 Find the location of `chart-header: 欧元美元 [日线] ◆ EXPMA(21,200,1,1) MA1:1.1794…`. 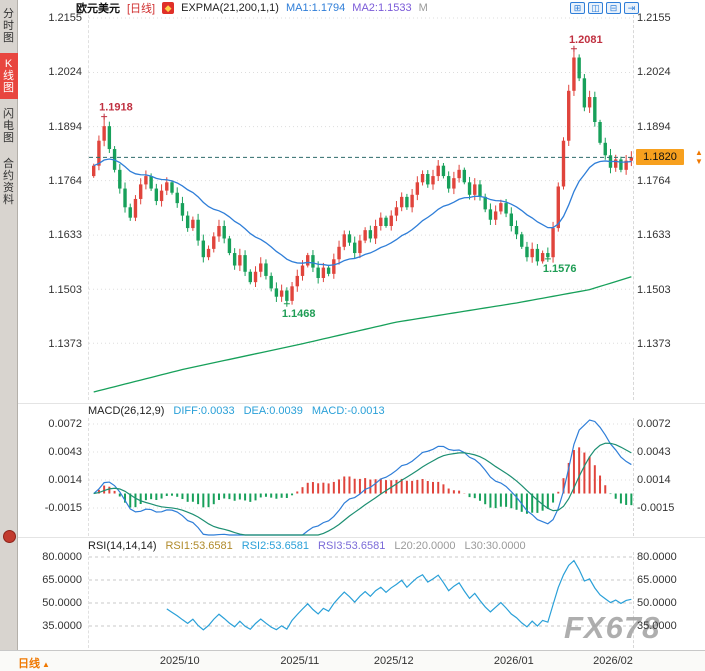

chart-header: 欧元美元 [日线] ◆ EXPMA(21,200,1,1) MA1:1.1794… is located at coordinates (361, 7).